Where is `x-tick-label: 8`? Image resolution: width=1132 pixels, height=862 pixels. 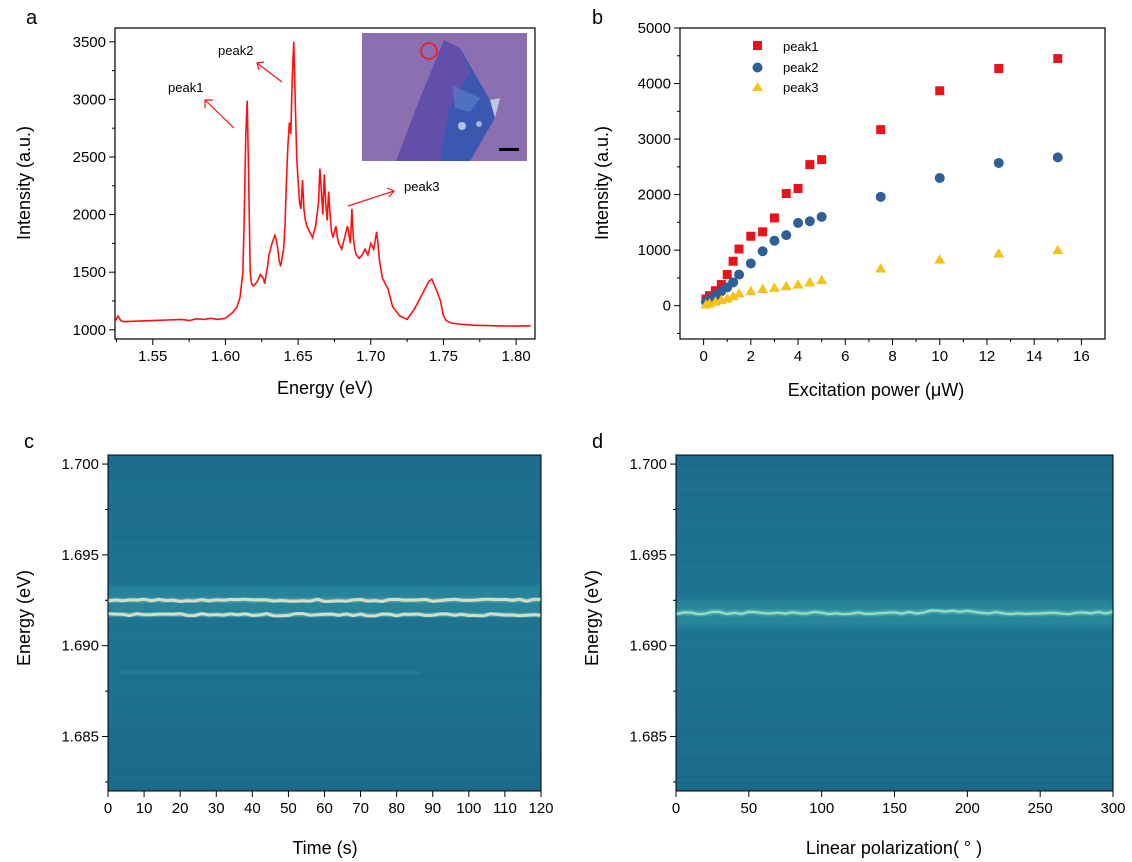 x-tick-label: 8 is located at coordinates (892, 356).